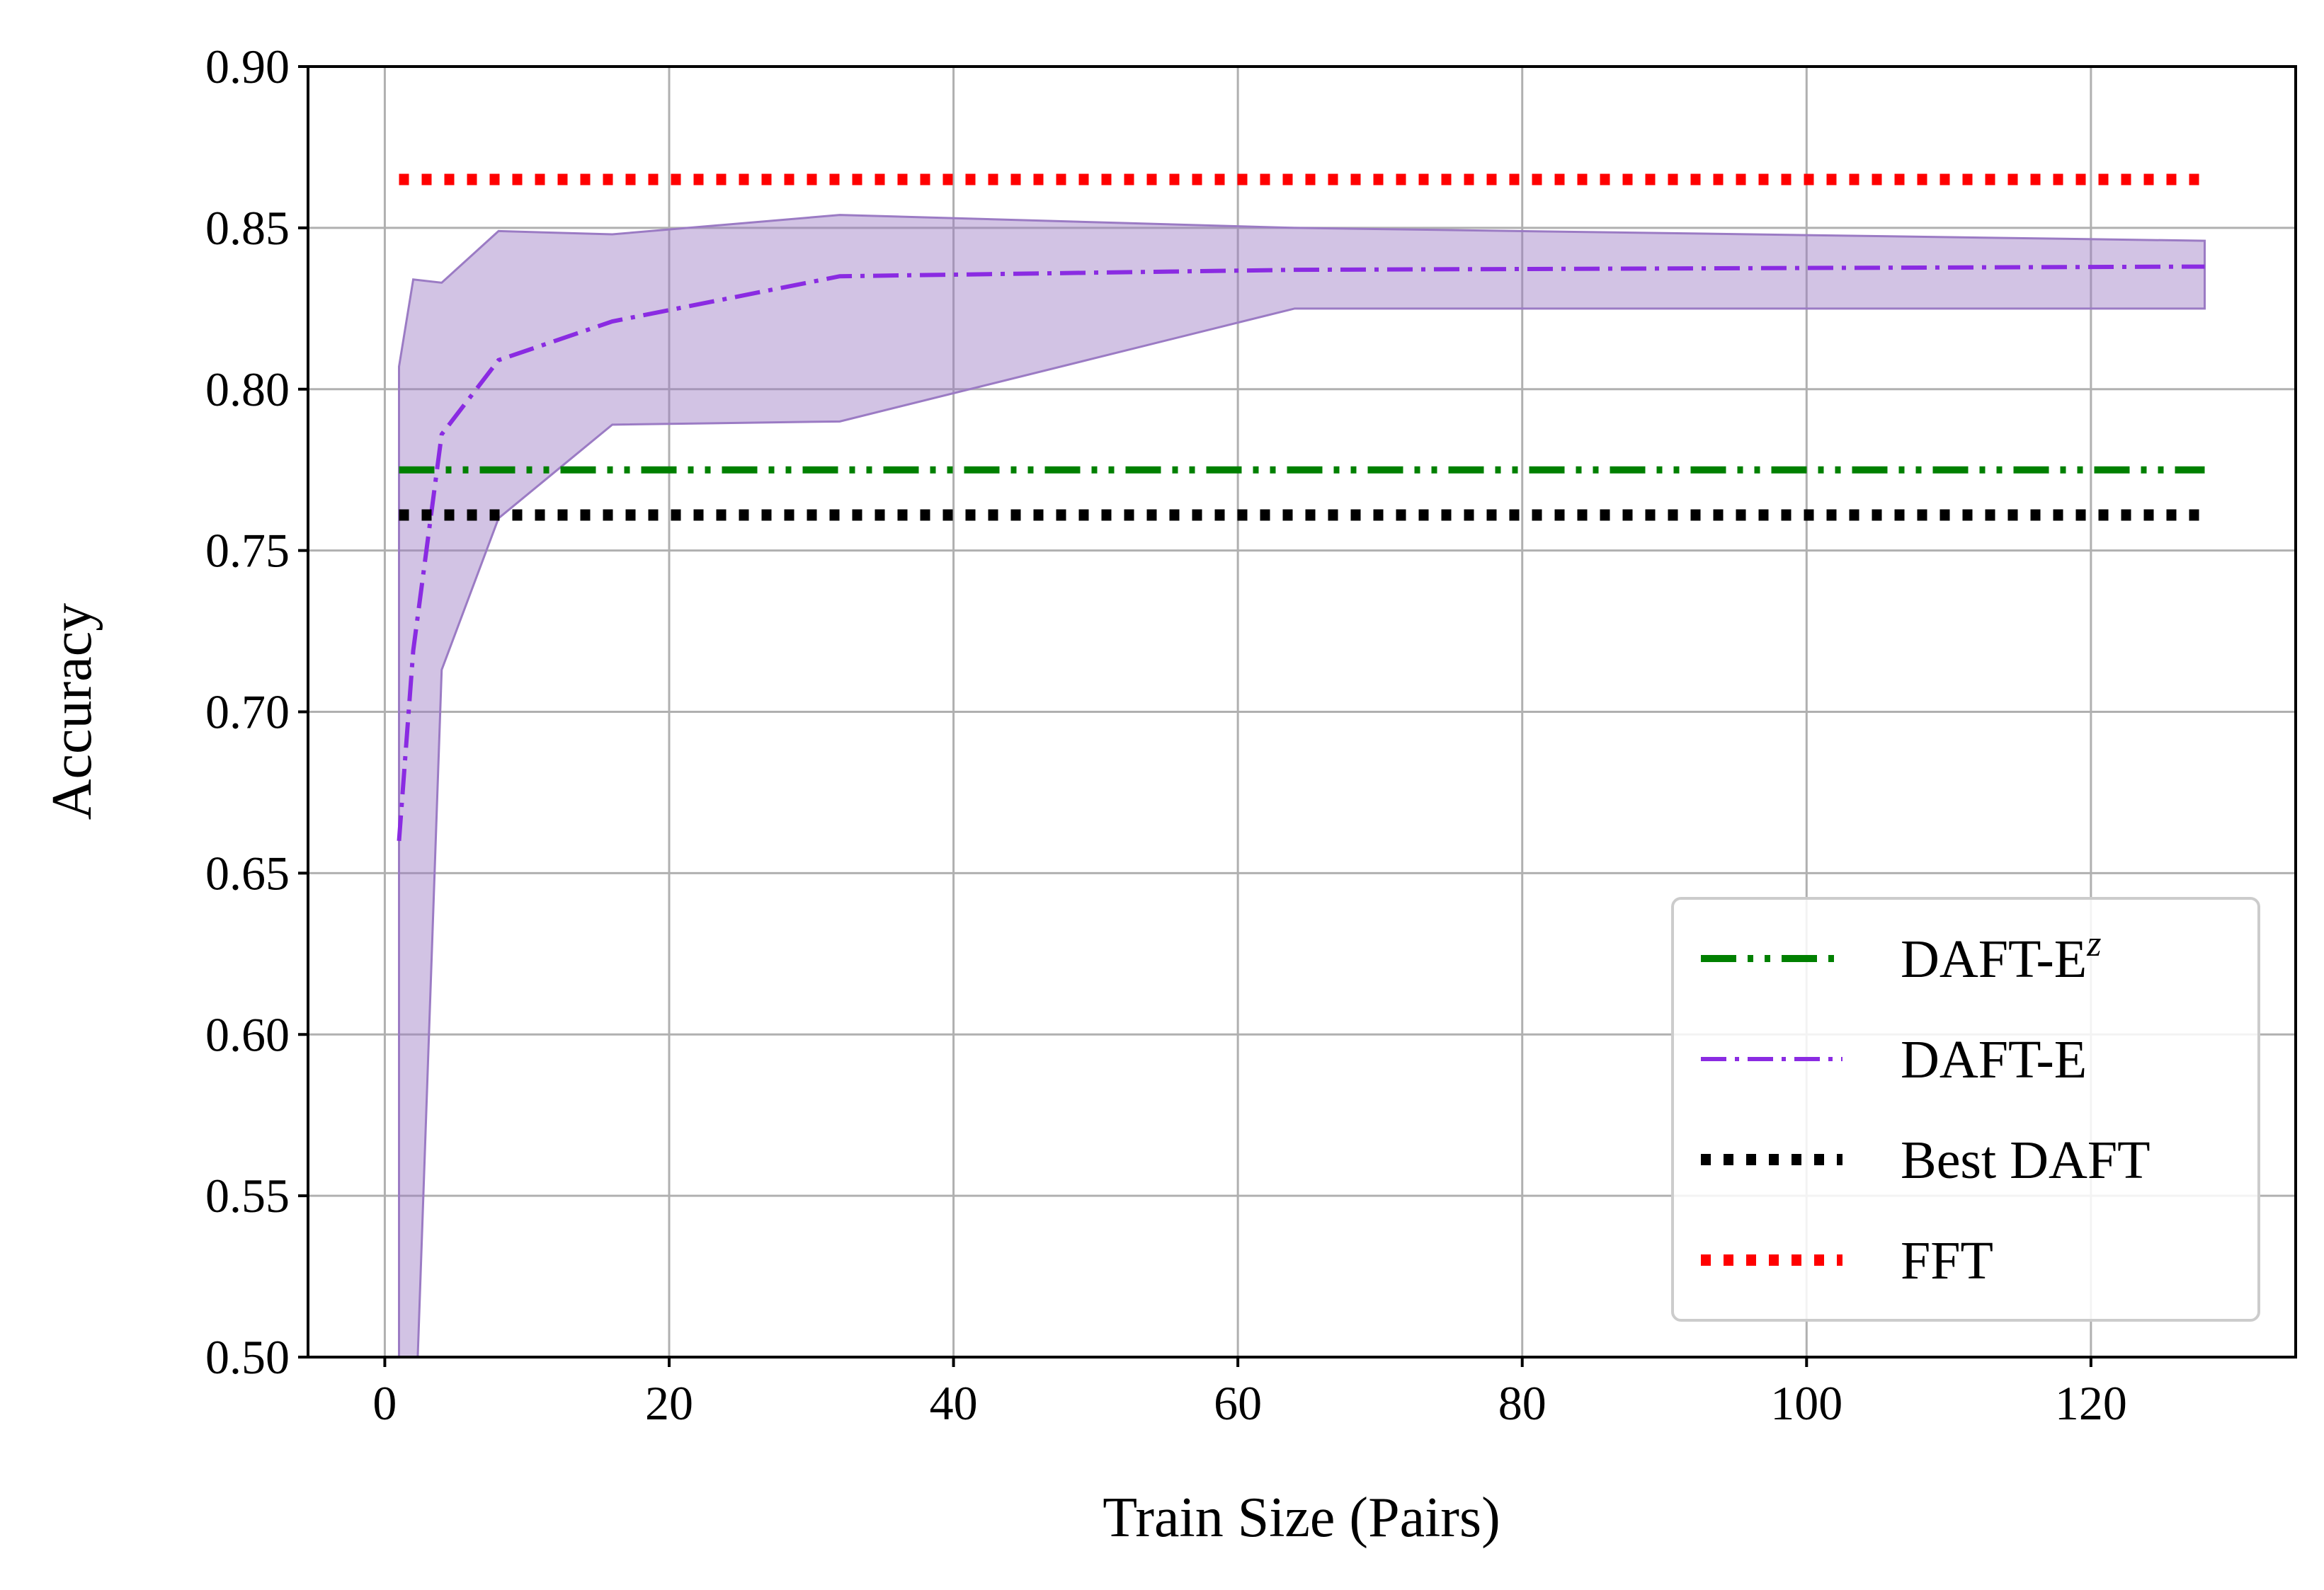 The height and width of the screenshot is (1590, 2324). I want to click on x-tick-label: 60, so click(1238, 1403).